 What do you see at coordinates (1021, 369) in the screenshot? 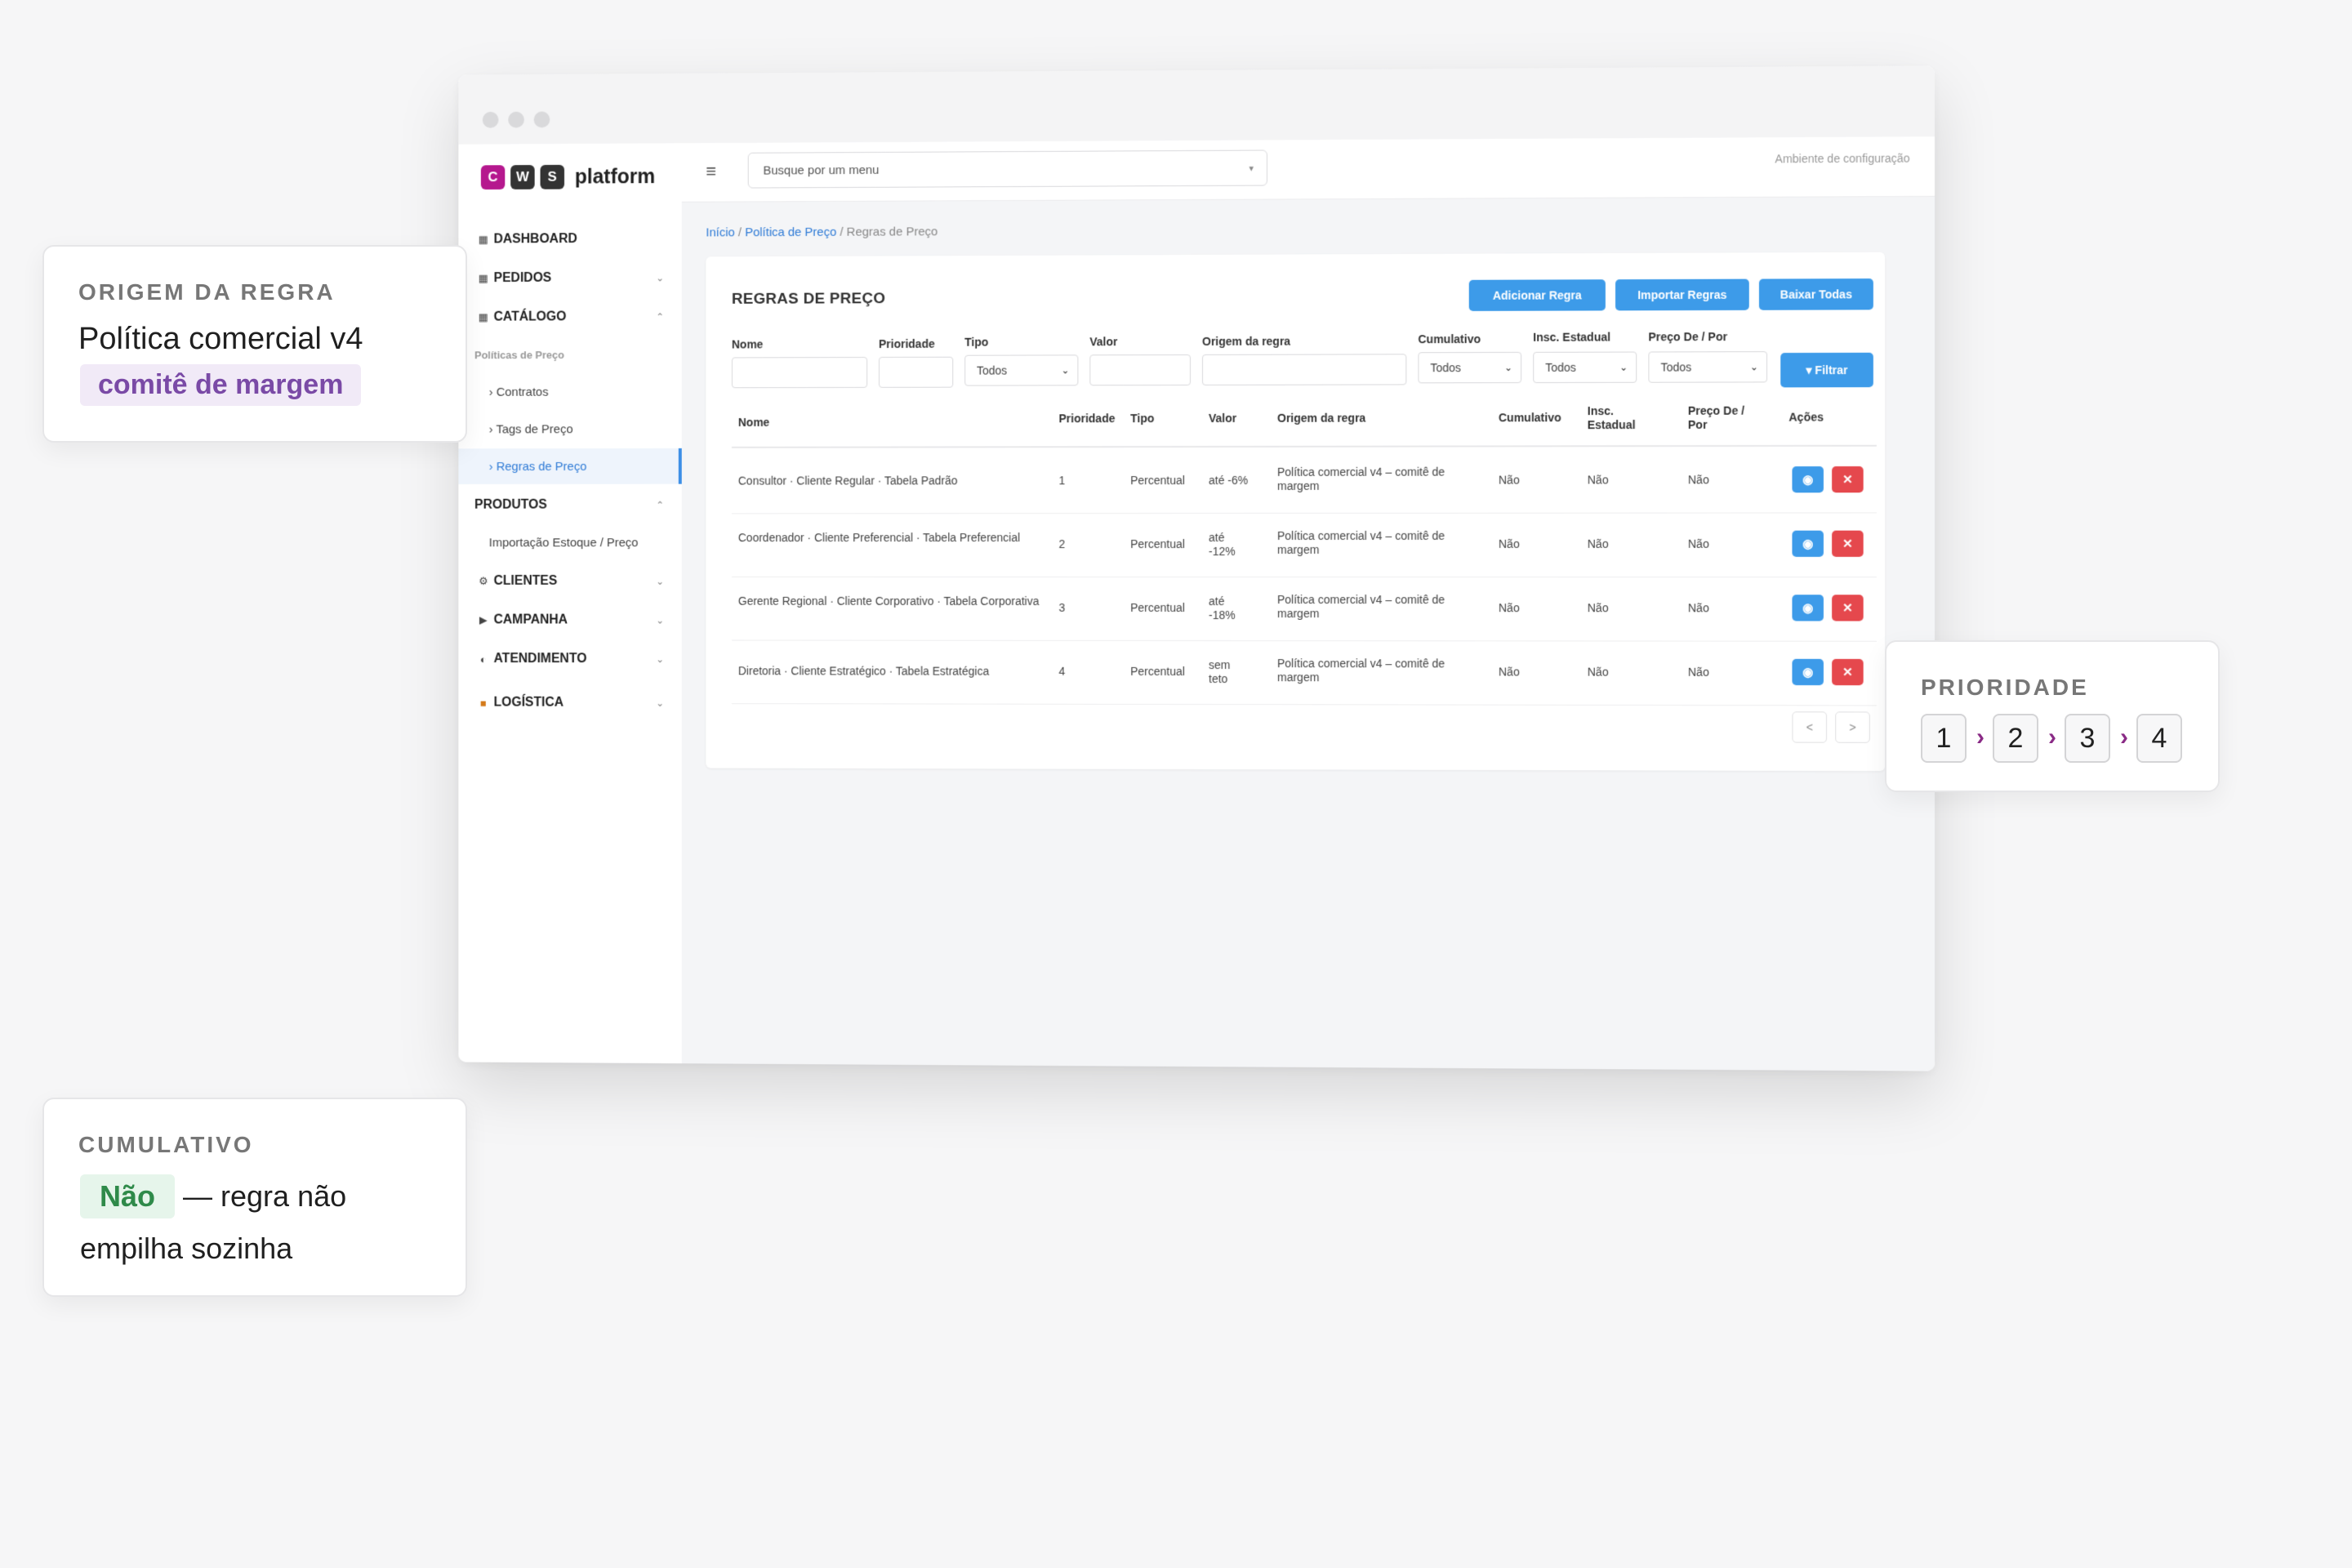
I see `filter-tipo-select: Todos ⌄` at bounding box center [1021, 369].